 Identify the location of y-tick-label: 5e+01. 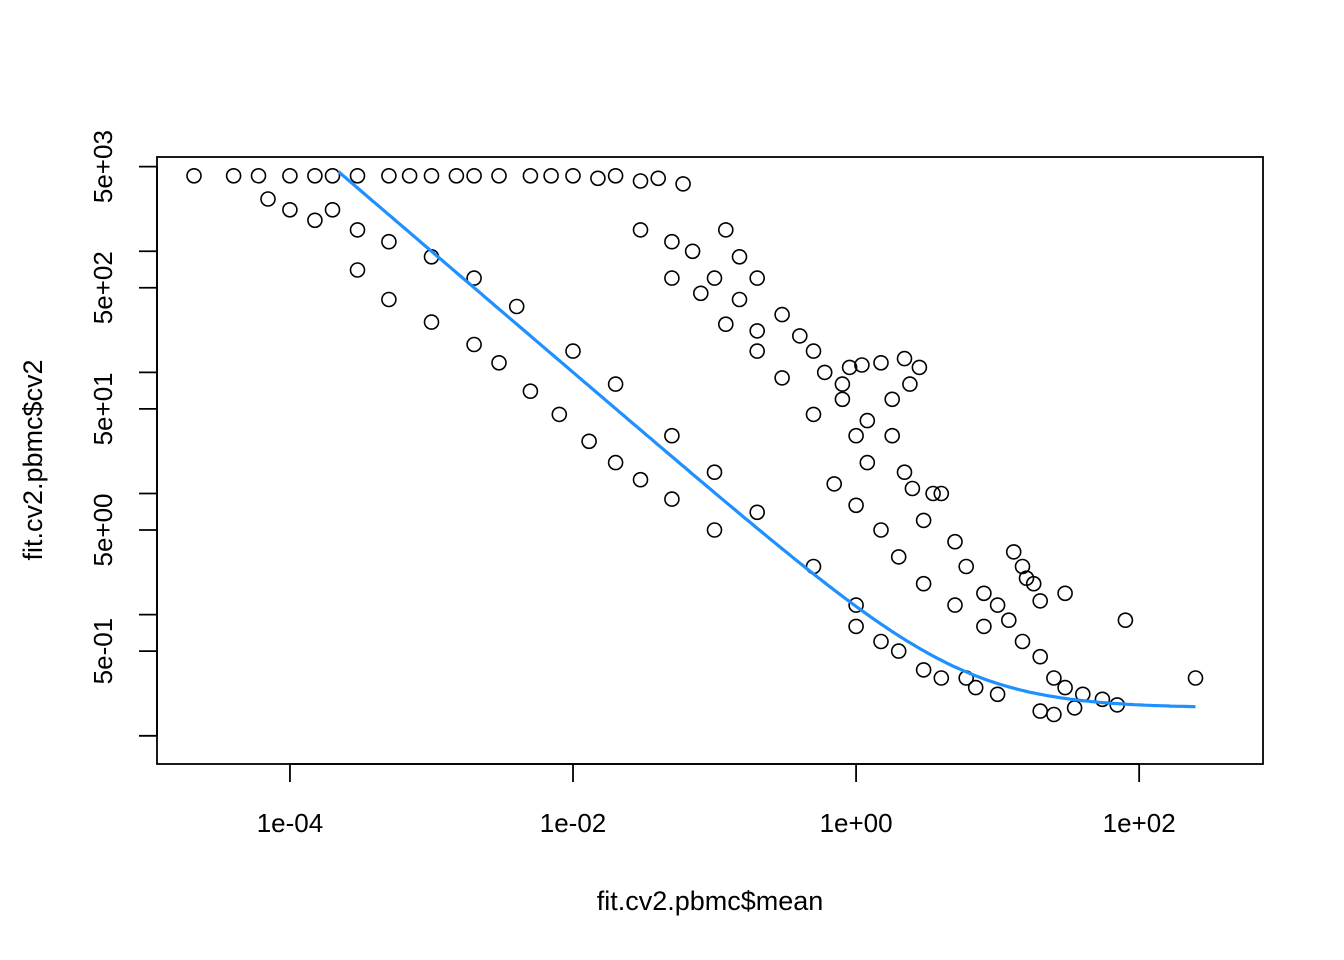
(103, 408).